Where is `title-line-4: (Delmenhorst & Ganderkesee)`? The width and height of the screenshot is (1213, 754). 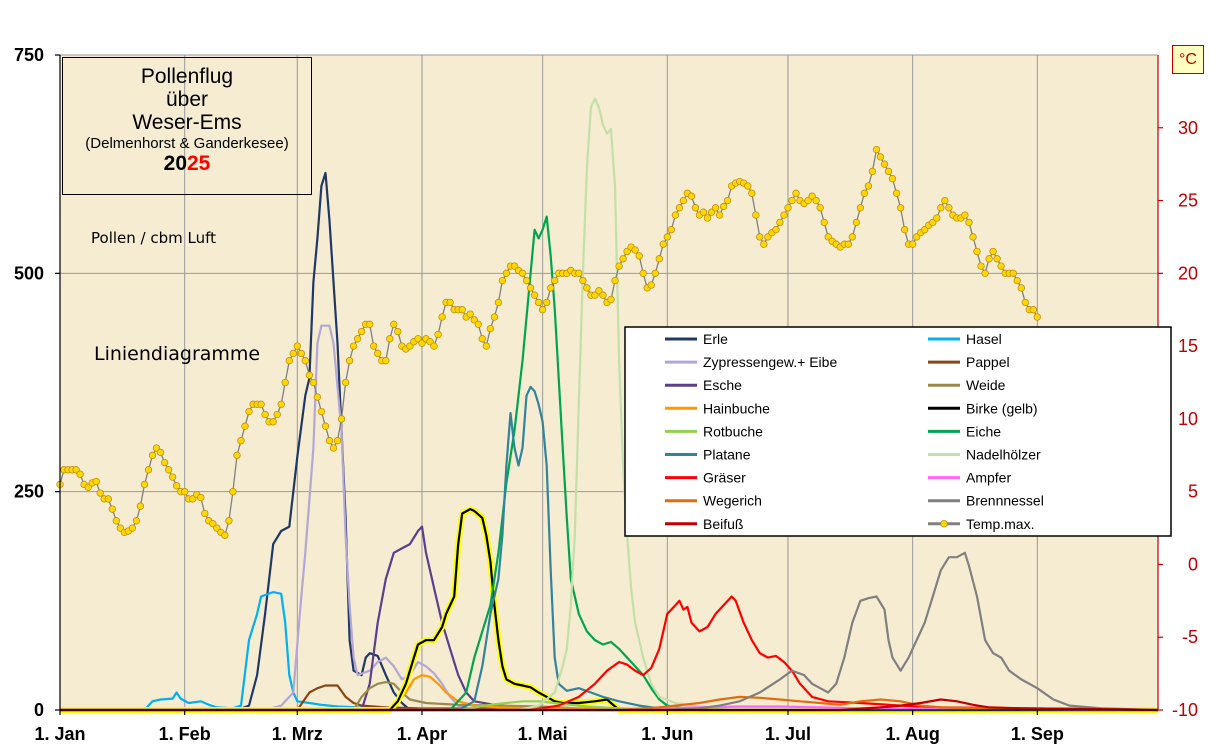 title-line-4: (Delmenhorst & Ganderkesee) is located at coordinates (187, 143).